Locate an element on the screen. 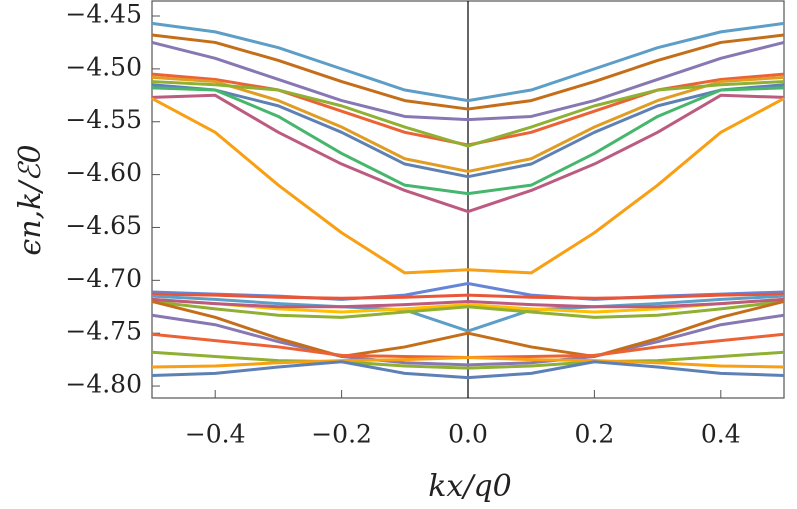  y-tick-label: −4.60 is located at coordinates (103, 172).